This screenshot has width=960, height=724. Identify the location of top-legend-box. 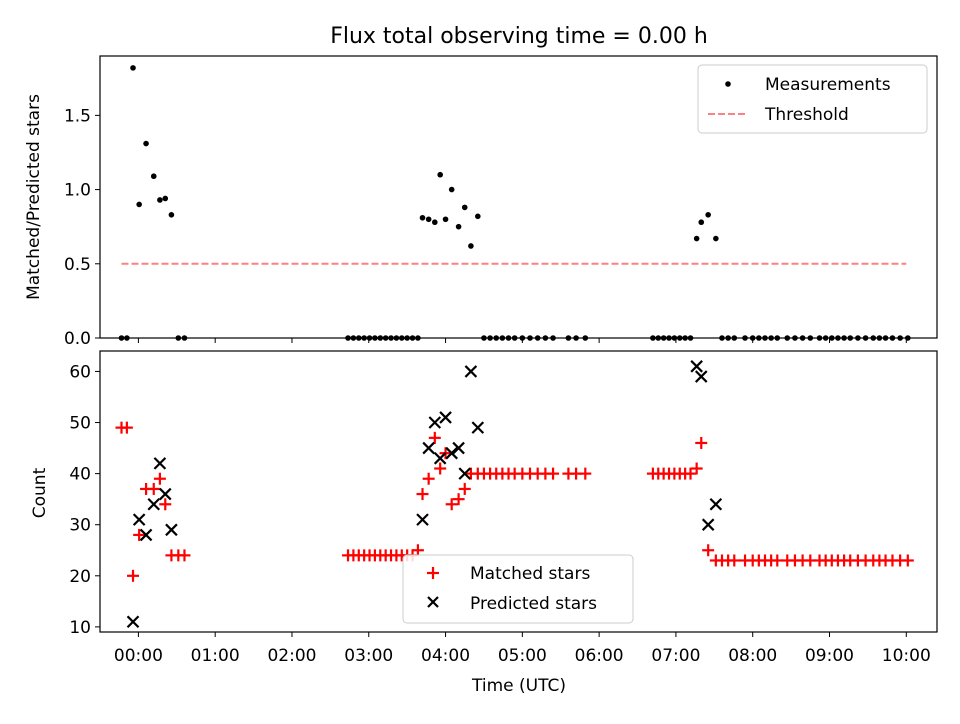
(812, 99).